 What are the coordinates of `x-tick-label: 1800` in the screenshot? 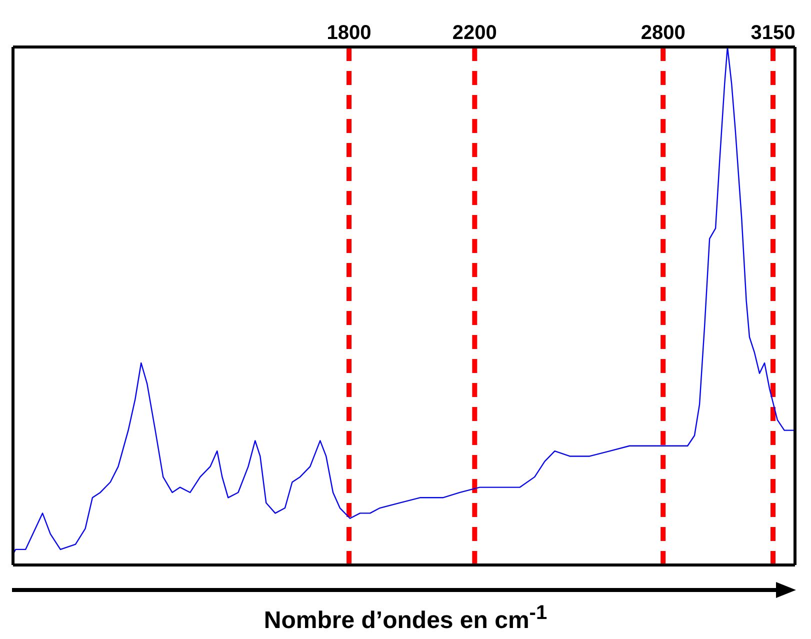 It's located at (349, 33).